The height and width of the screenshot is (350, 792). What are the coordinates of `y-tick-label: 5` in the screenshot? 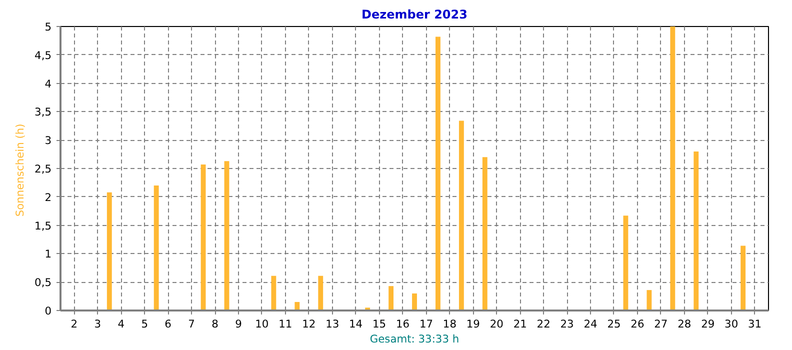 It's located at (48, 27).